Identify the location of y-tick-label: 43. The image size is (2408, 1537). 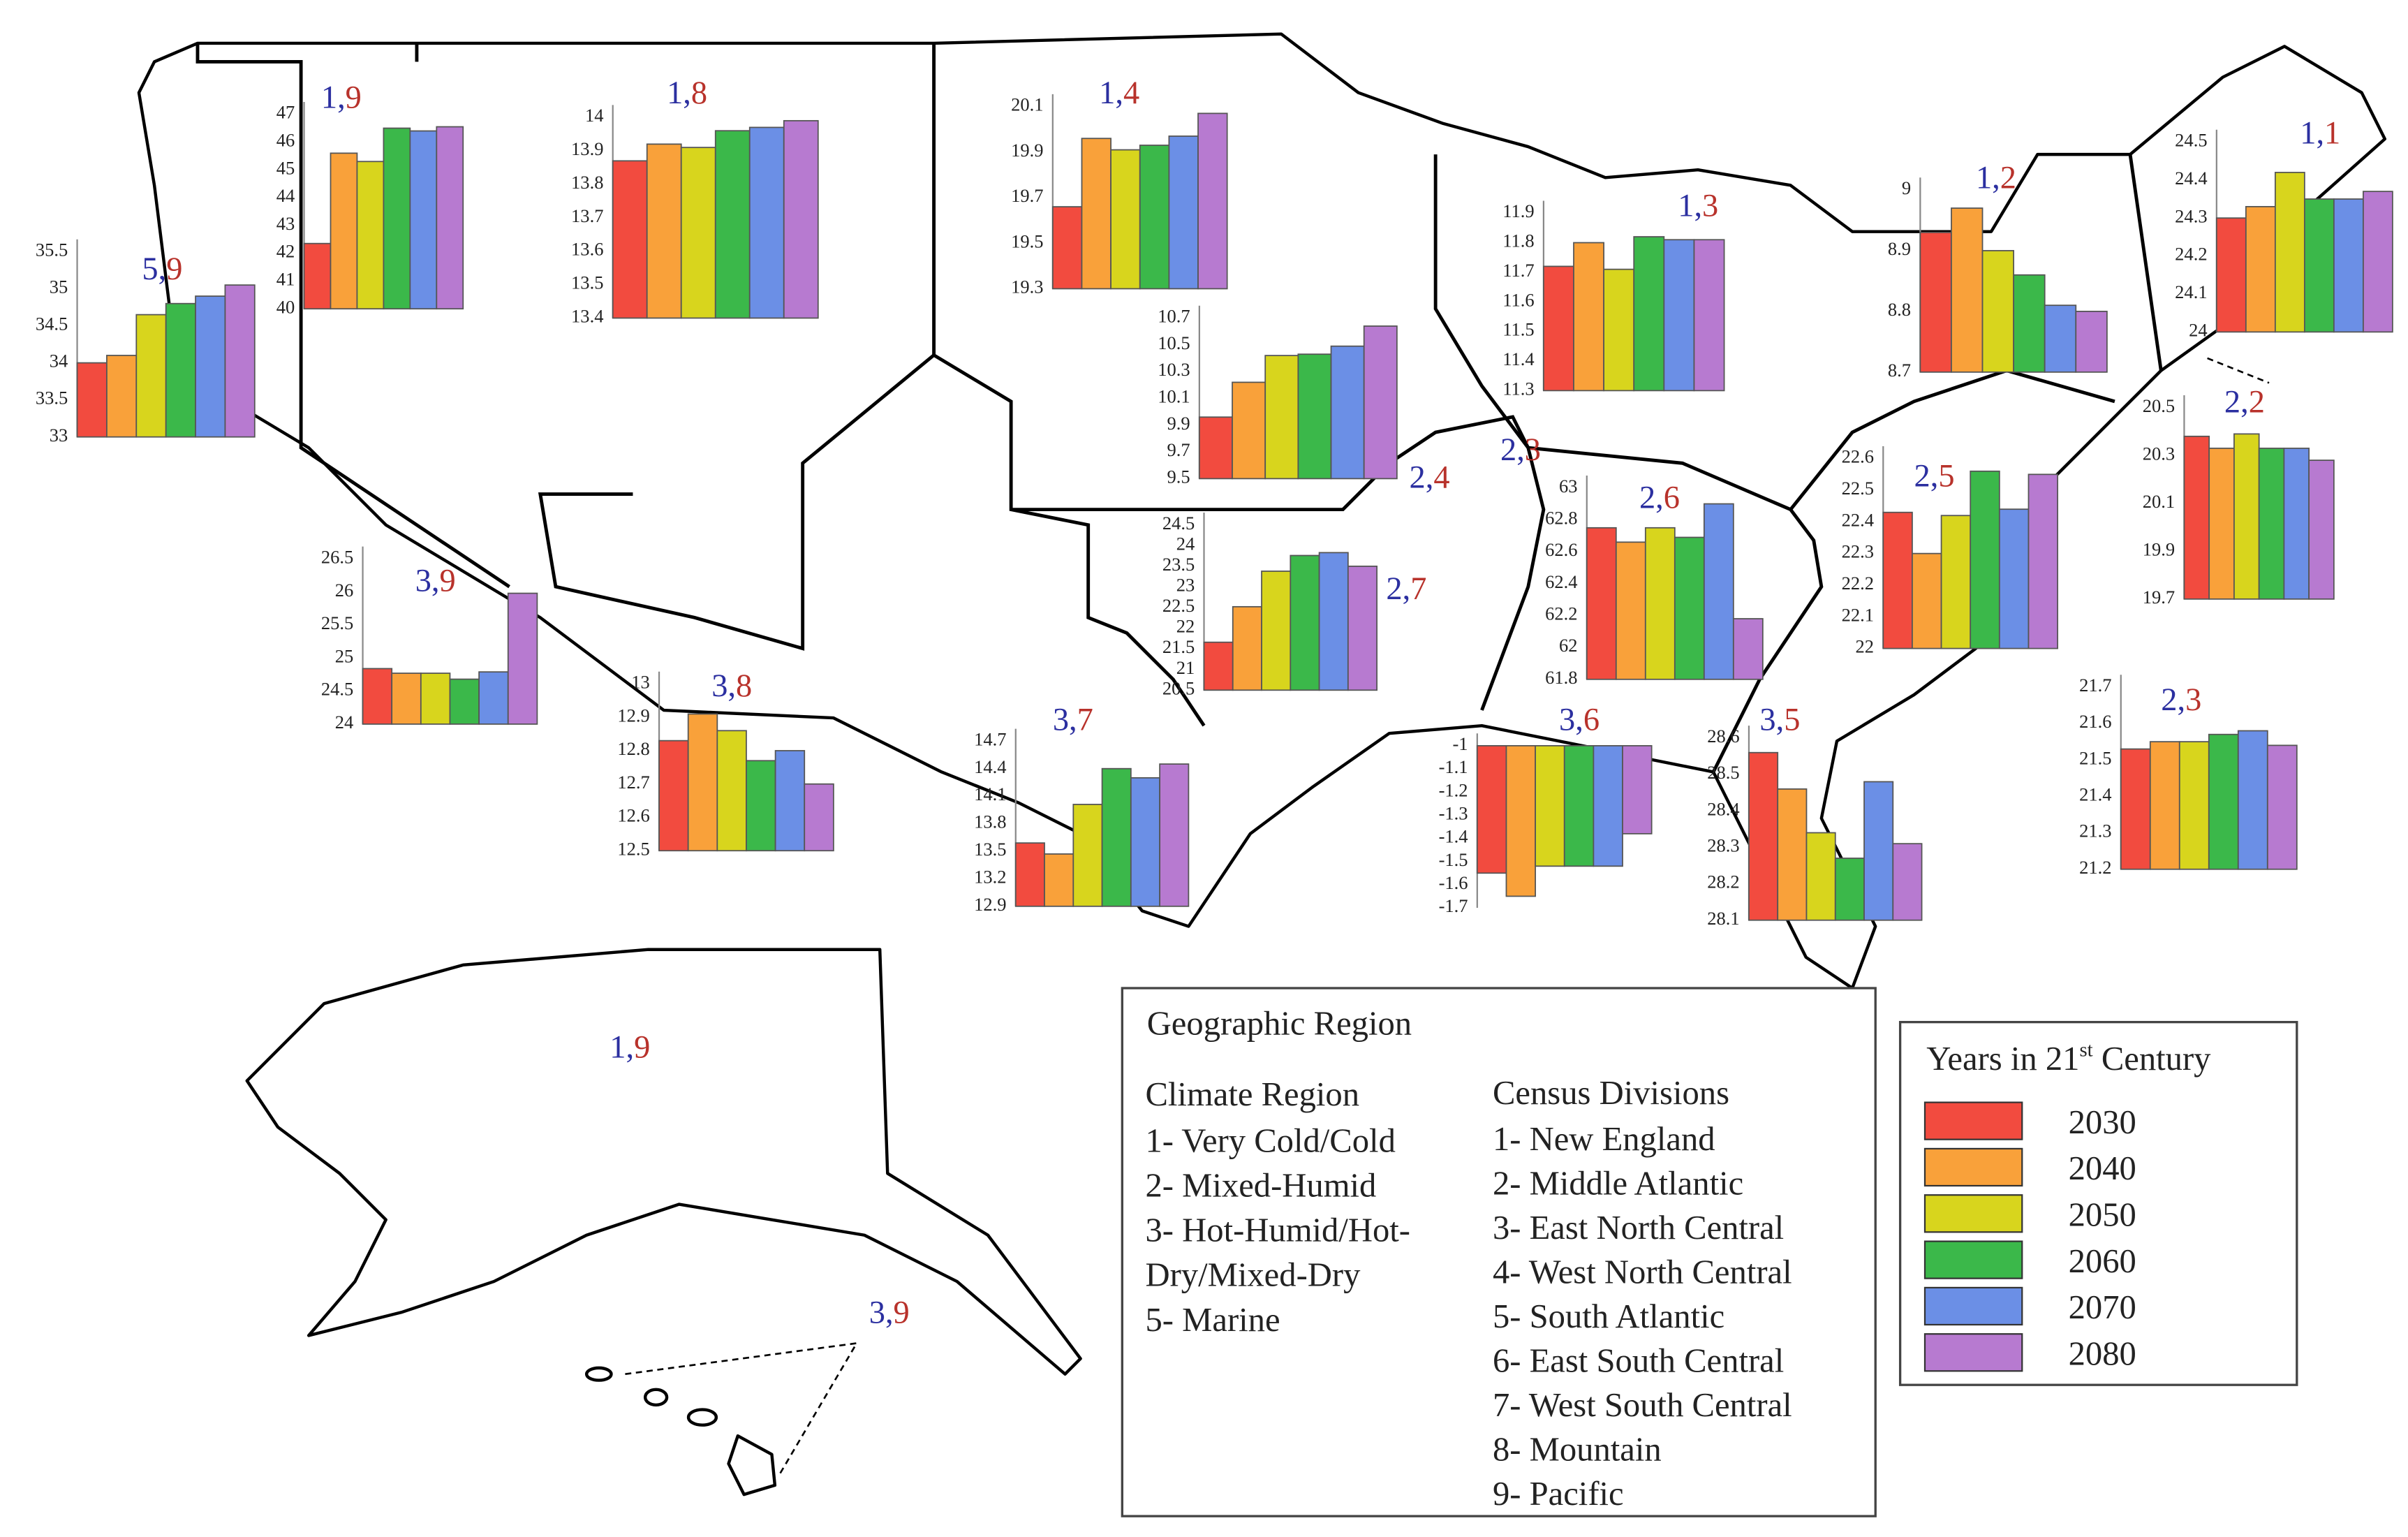
(285, 223).